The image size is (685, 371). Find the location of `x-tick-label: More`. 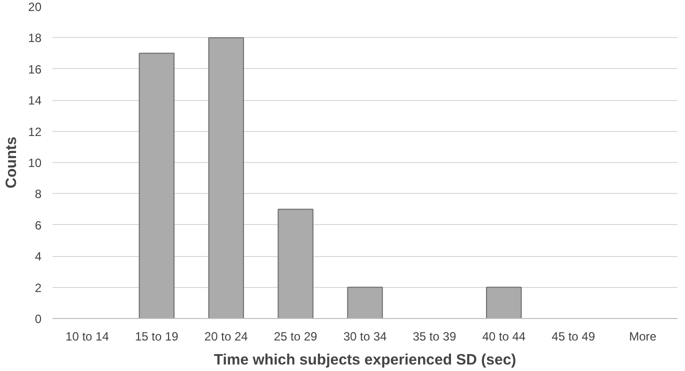

x-tick-label: More is located at coordinates (643, 337).